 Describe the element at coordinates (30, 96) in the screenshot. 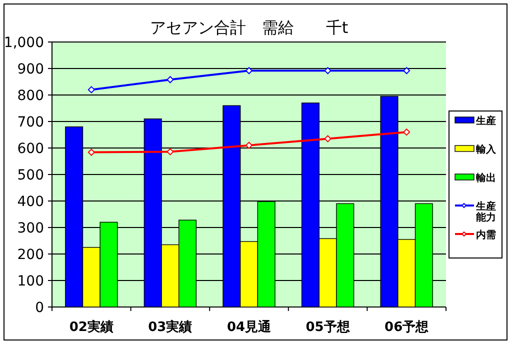

I see `y-tick-label: 800` at that location.